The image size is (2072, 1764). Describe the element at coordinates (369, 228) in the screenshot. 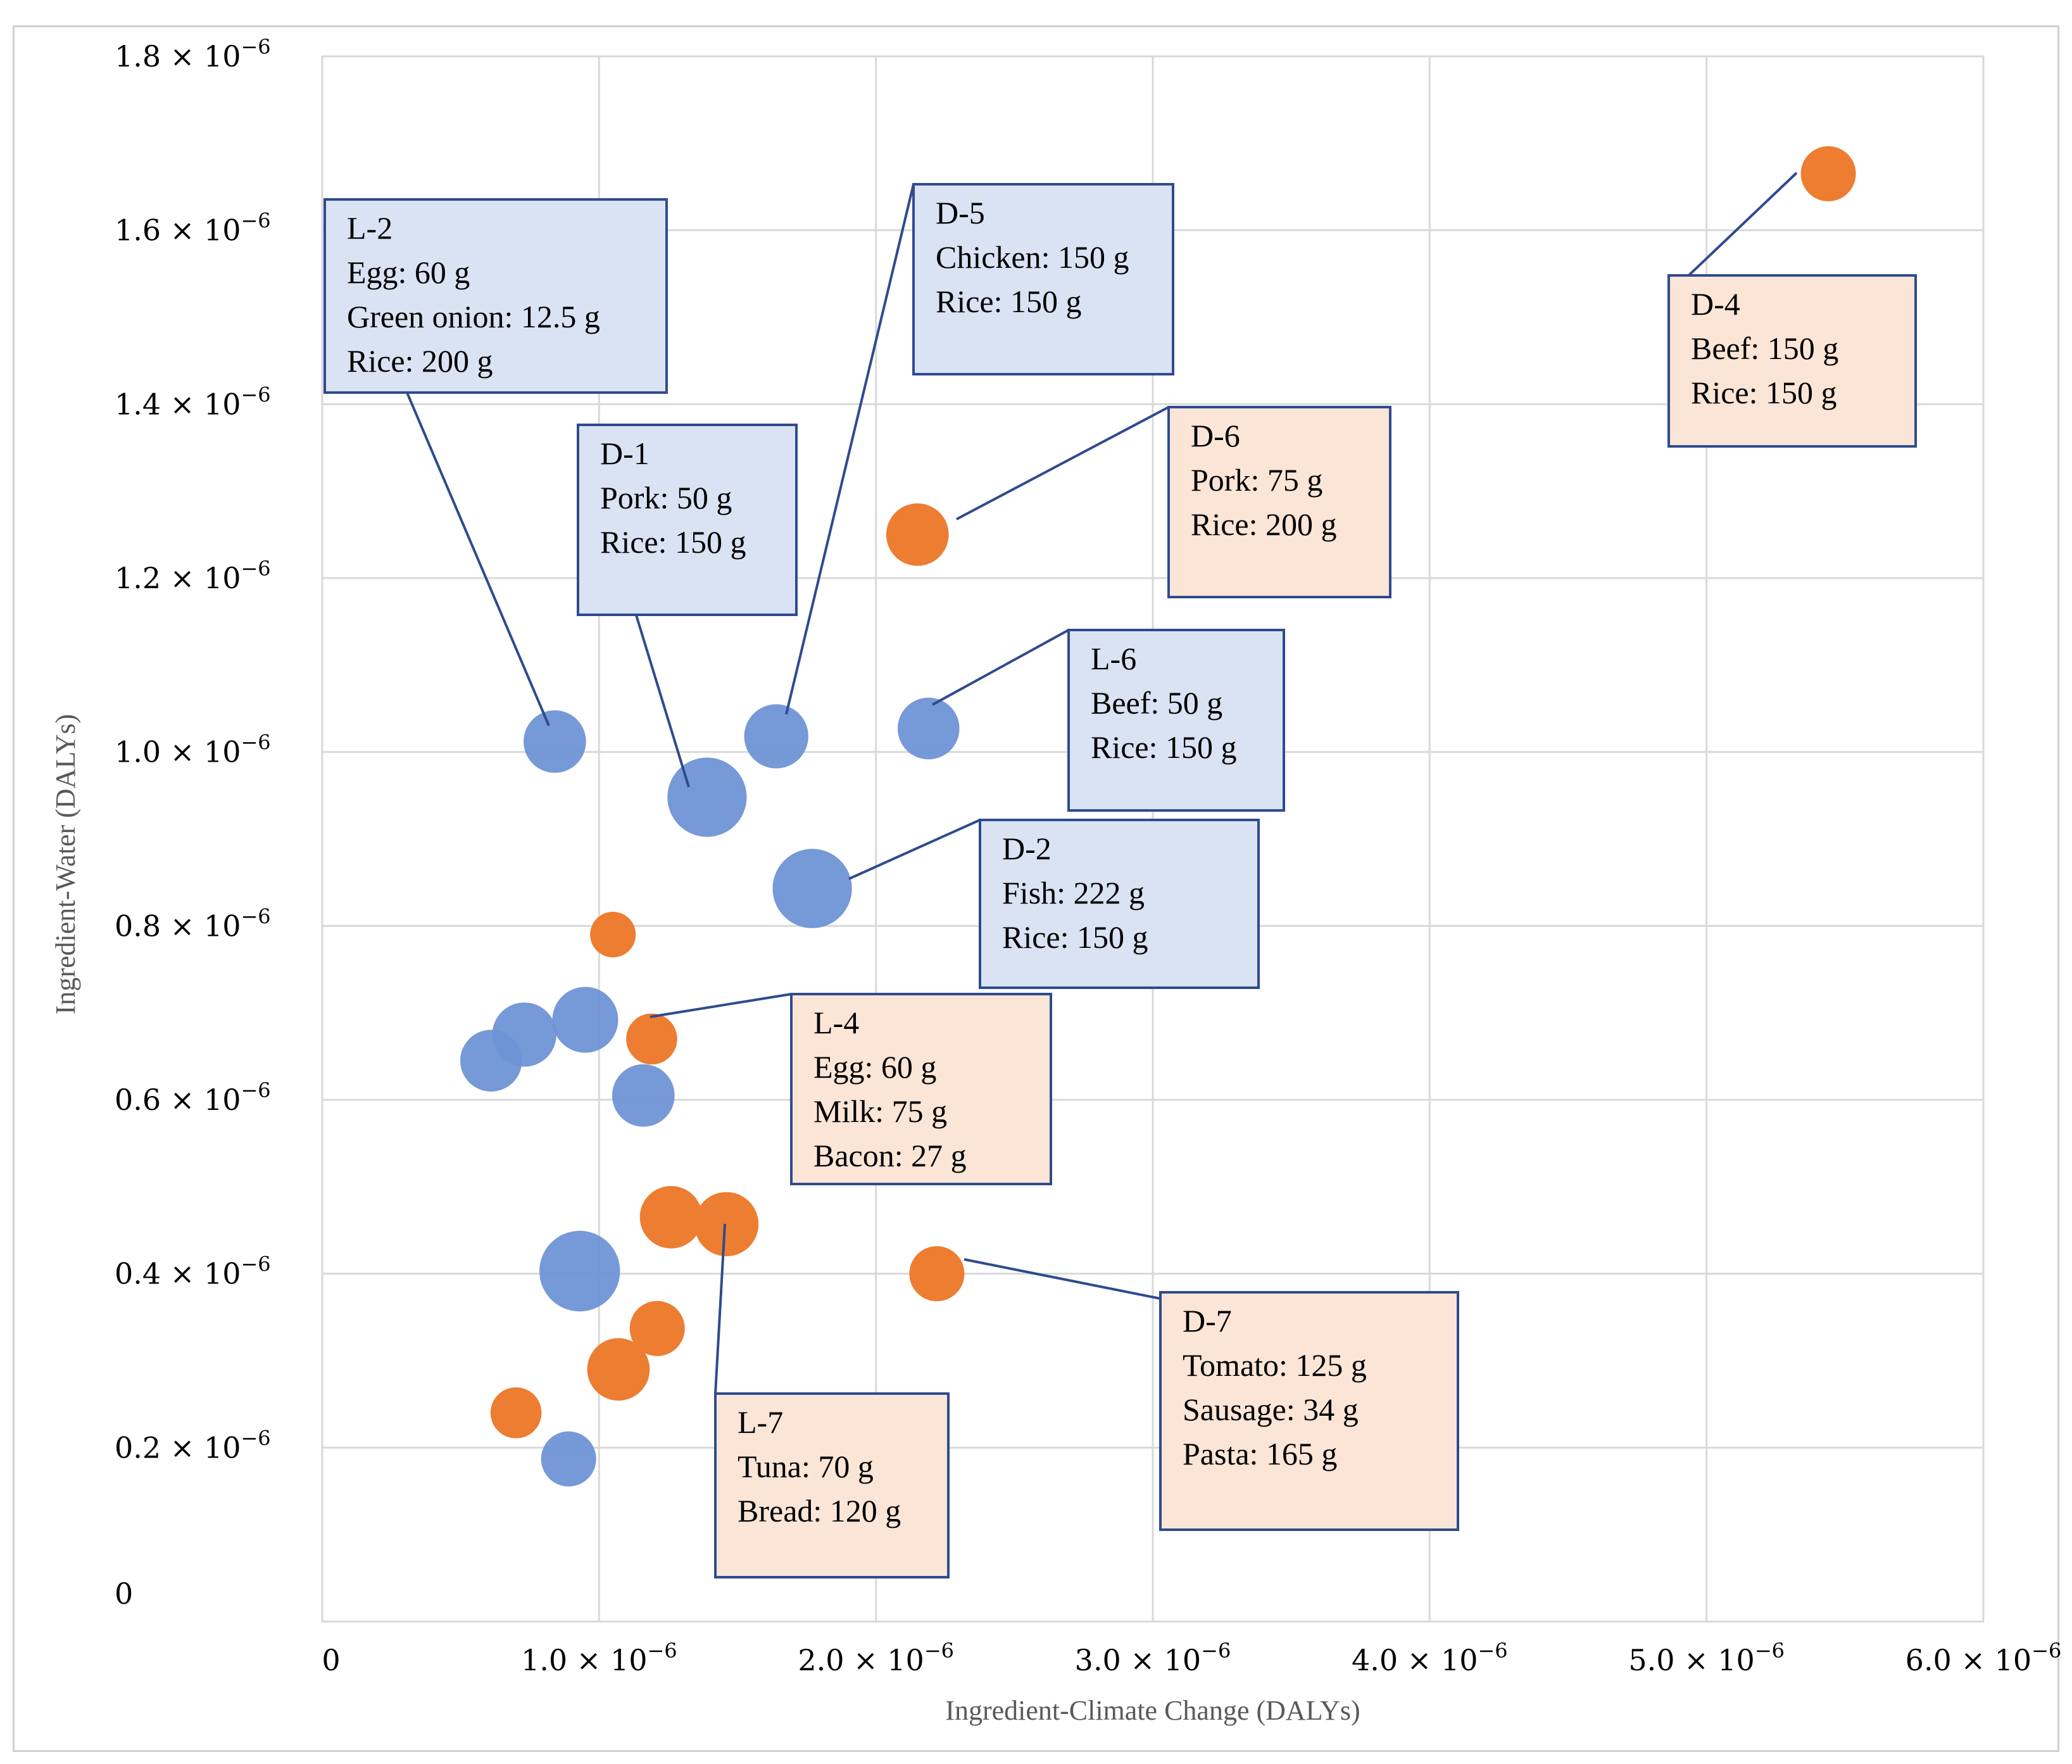

I see `annotation-line: L-2` at that location.